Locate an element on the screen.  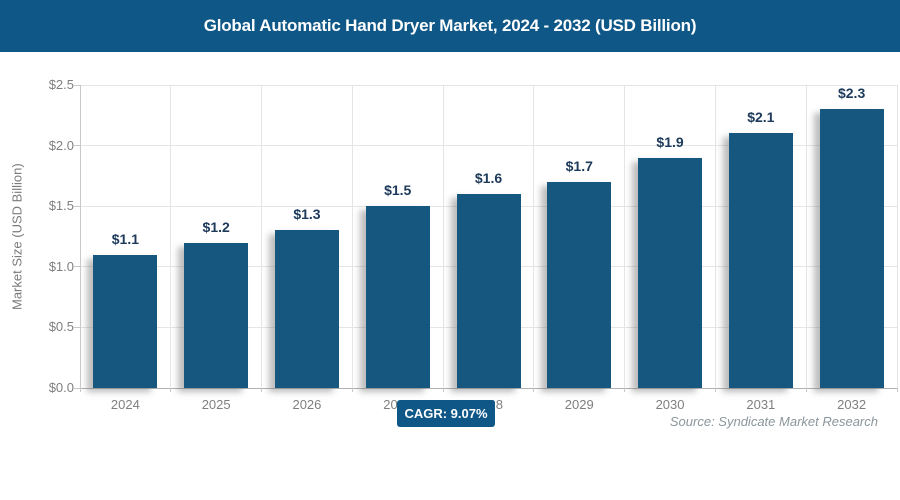
x-tick-label: 2032 is located at coordinates (852, 404).